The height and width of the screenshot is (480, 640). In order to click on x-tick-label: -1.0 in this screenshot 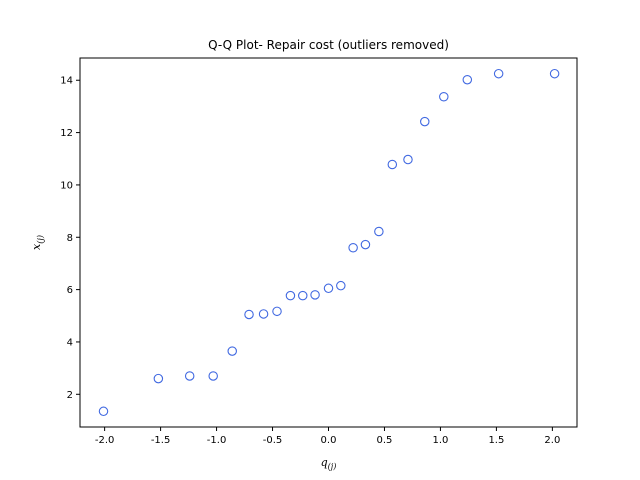, I will do `click(217, 440)`.